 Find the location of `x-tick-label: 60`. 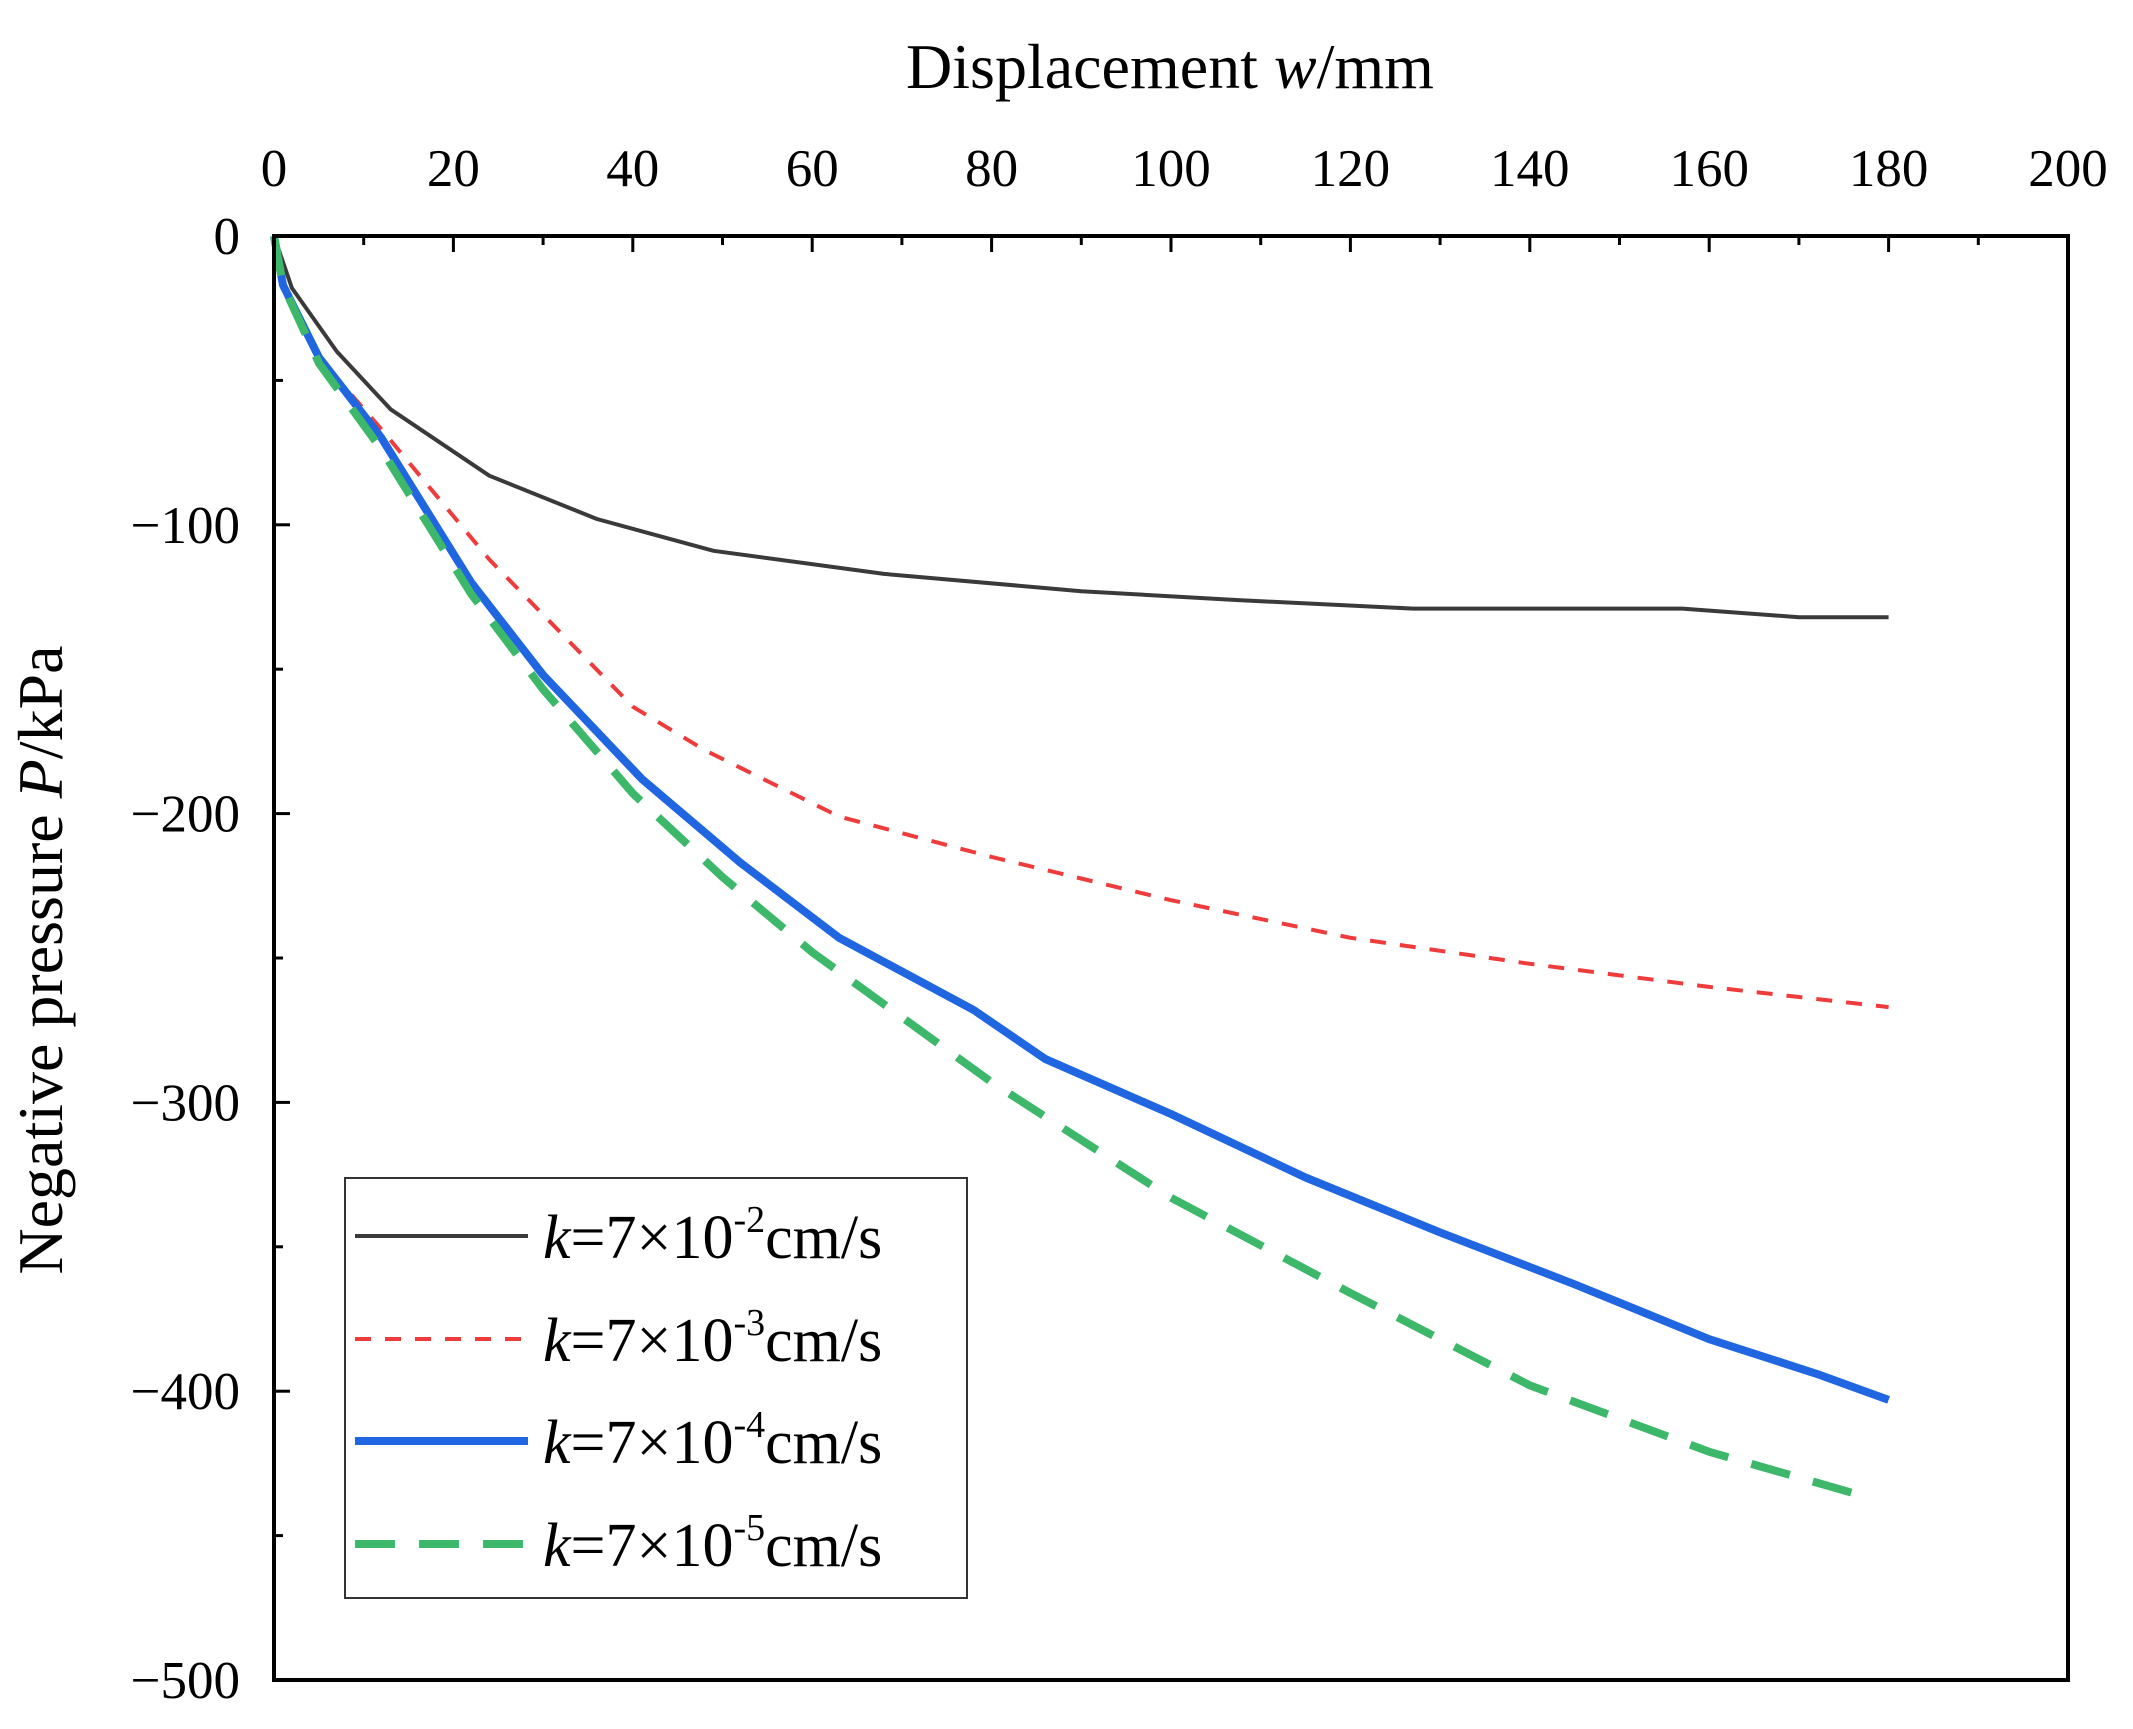

x-tick-label: 60 is located at coordinates (812, 169).